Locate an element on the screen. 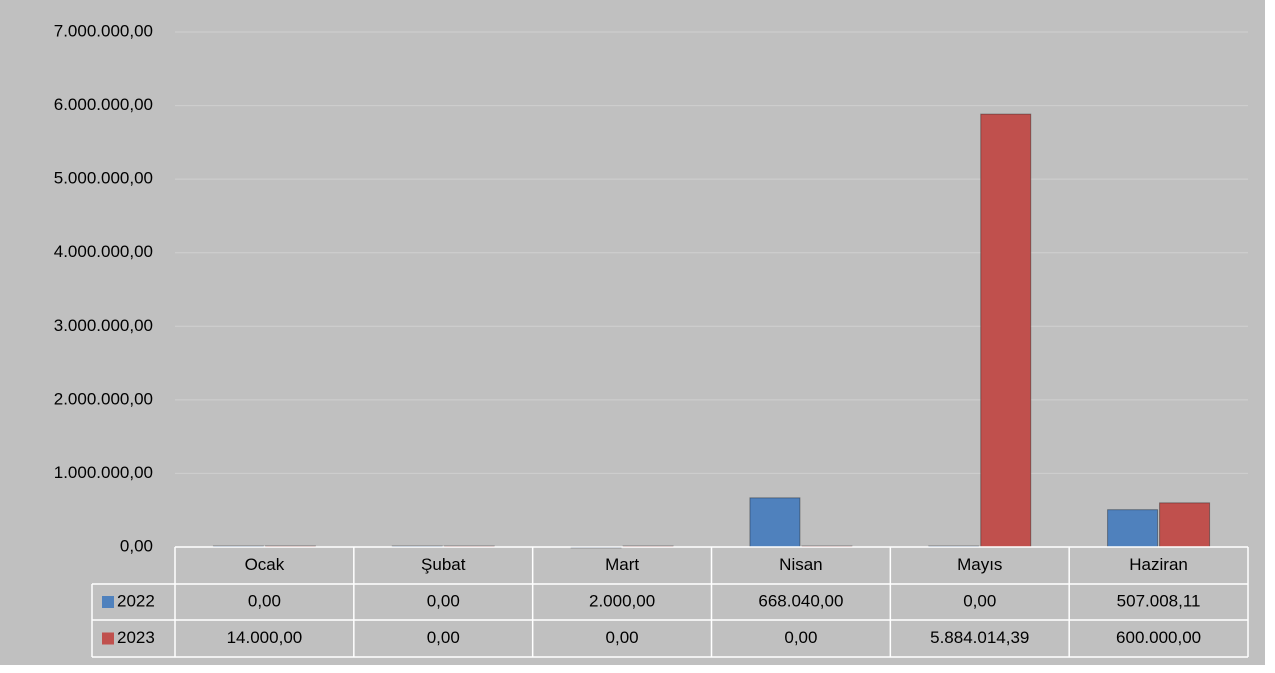 The height and width of the screenshot is (673, 1275). x-tick-label: Şubat is located at coordinates (443, 564).